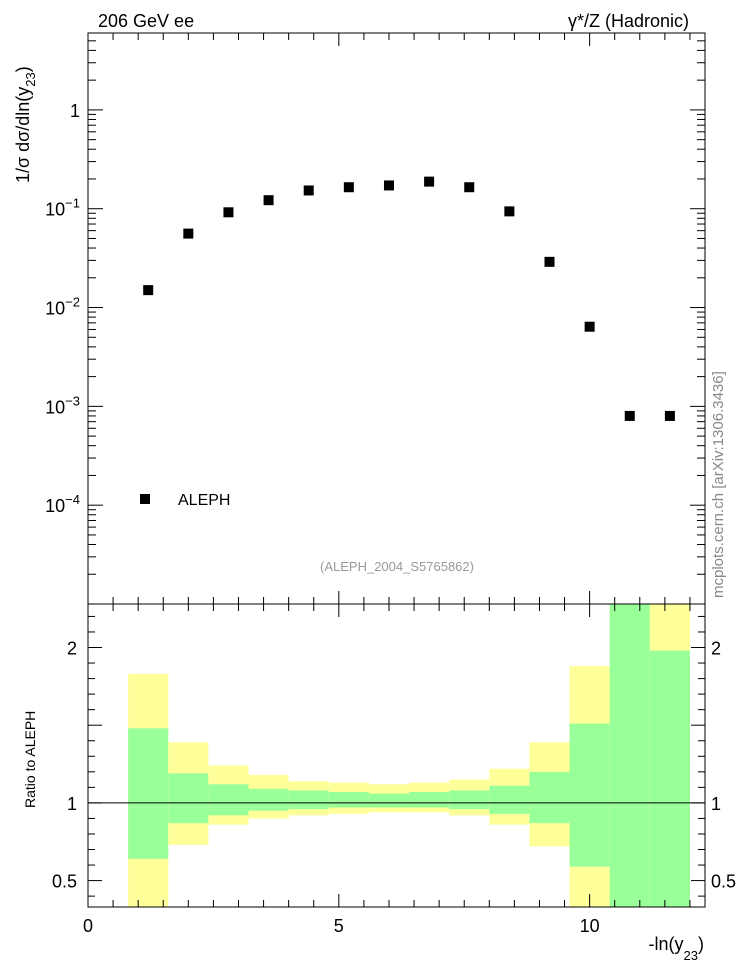 This screenshot has height=972, width=746. What do you see at coordinates (397, 566) in the screenshot?
I see `analysis-id: (ALEPH_2004_S5765862)` at bounding box center [397, 566].